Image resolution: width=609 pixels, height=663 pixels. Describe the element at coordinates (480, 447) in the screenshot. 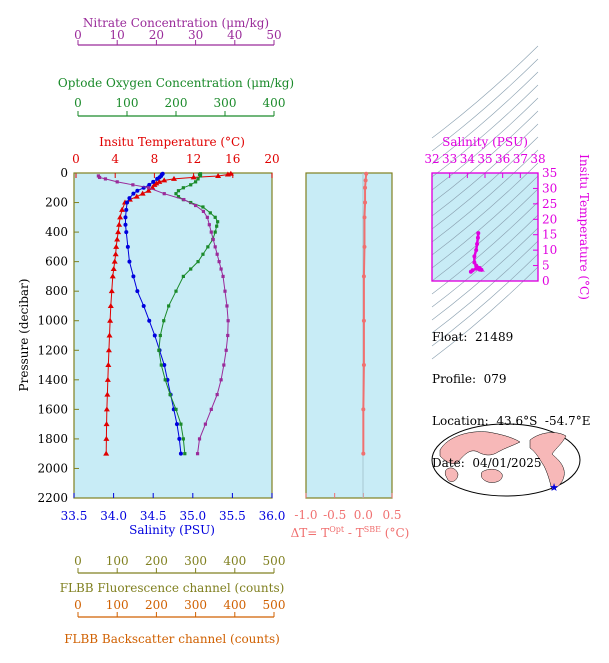

I see `map-land-asia` at that location.